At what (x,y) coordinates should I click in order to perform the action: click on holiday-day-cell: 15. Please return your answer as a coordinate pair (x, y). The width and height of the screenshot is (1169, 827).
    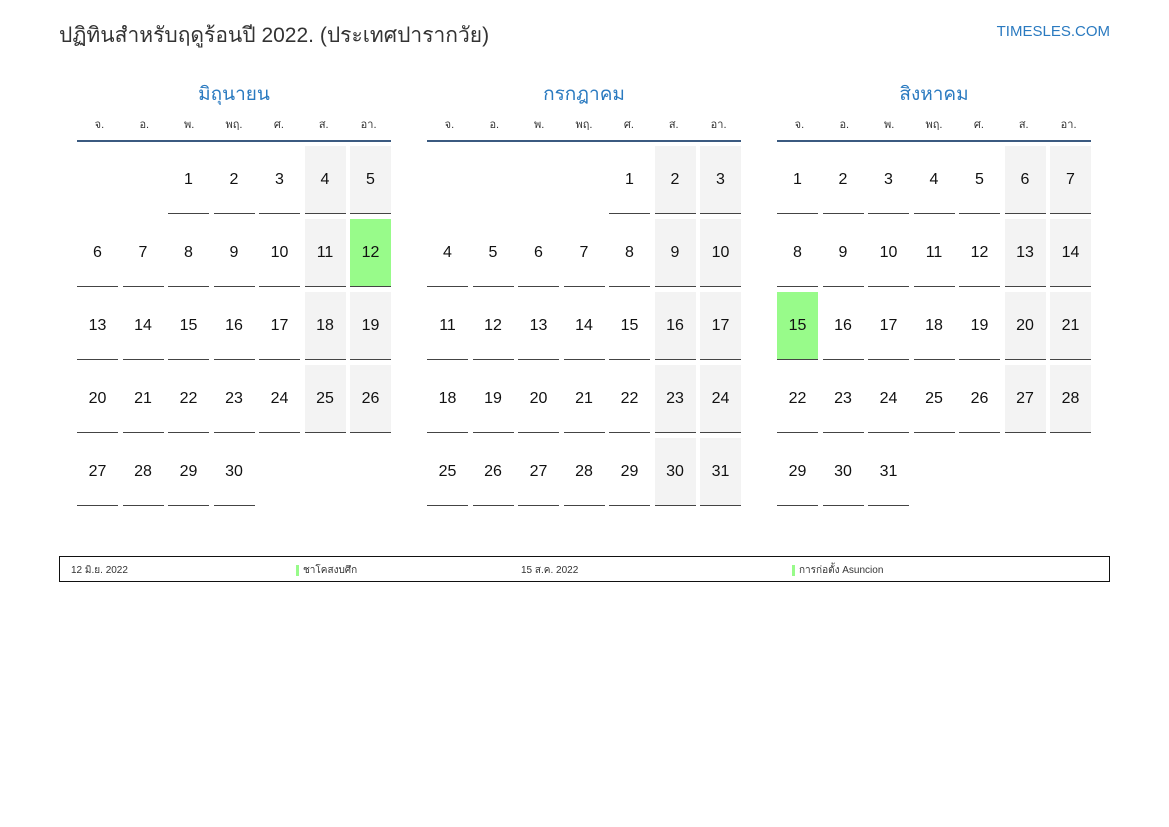
    Looking at the image, I should click on (797, 326).